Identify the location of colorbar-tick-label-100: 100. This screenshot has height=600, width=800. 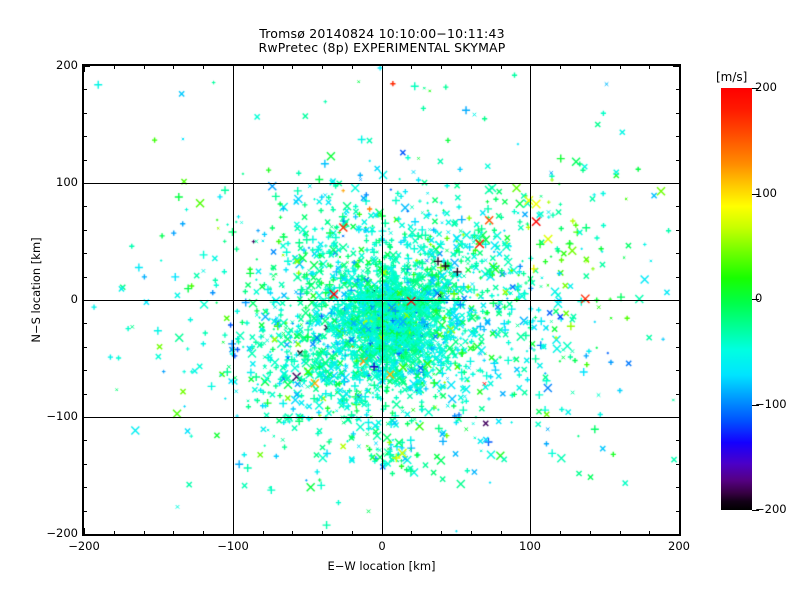
(766, 193).